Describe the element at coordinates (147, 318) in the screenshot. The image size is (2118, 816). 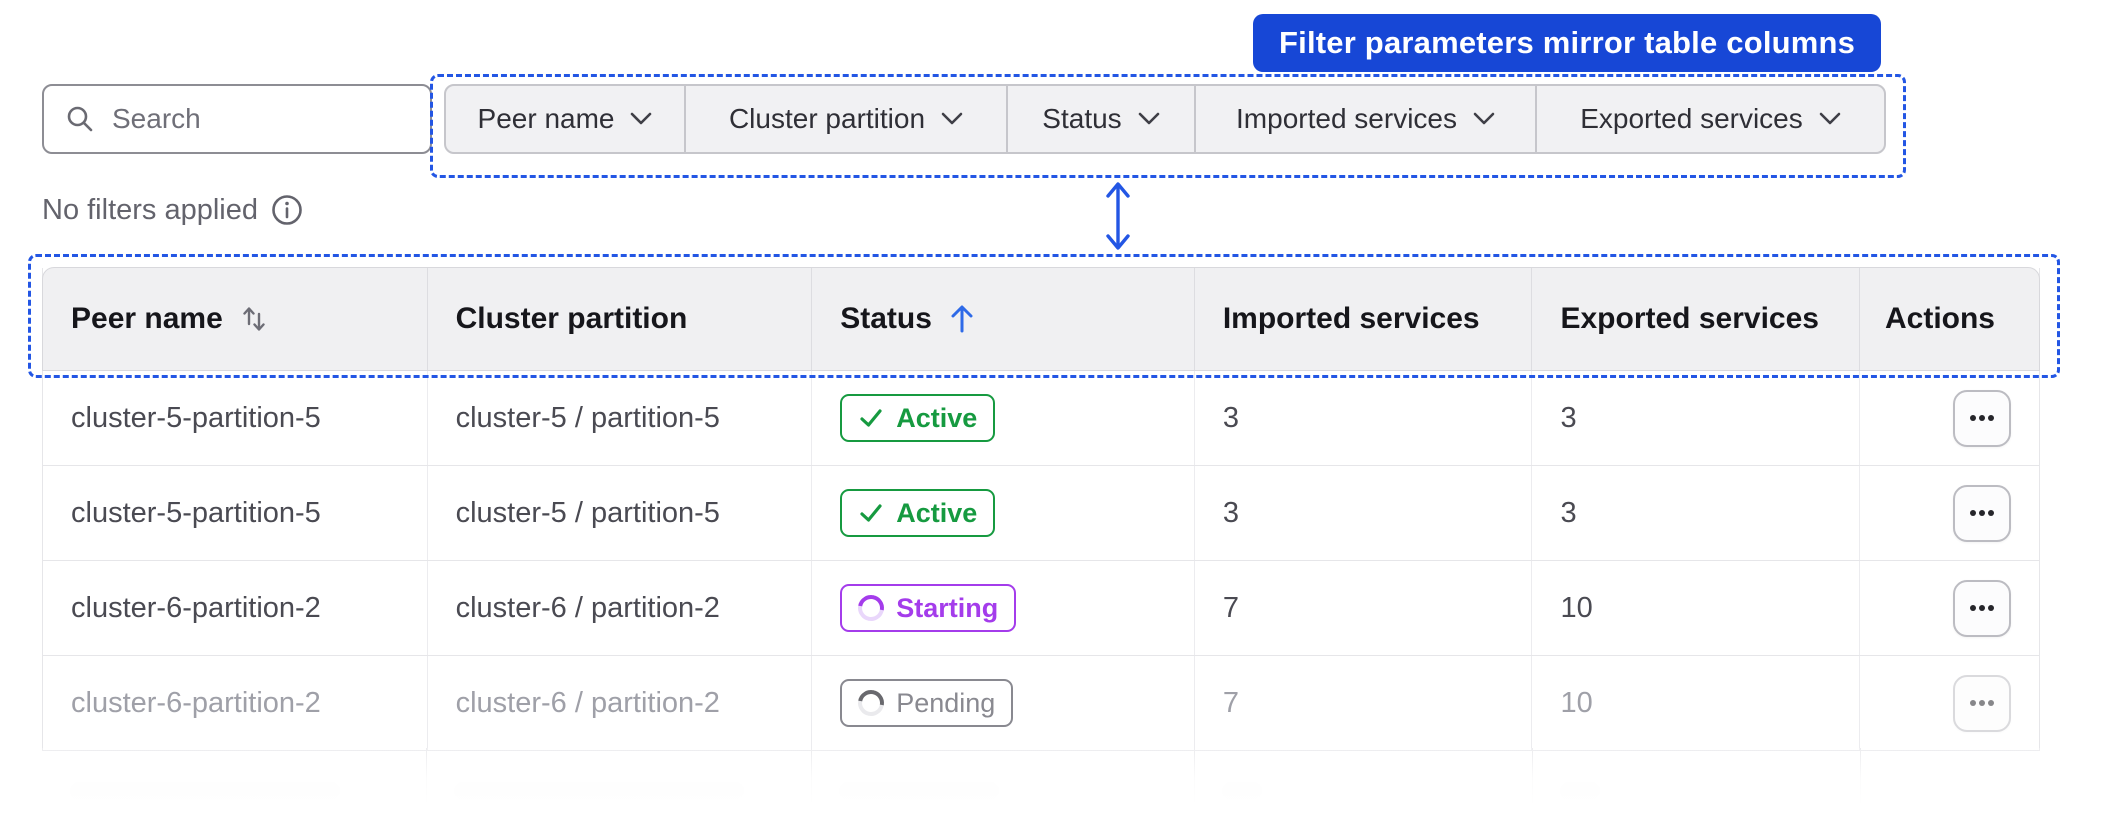
I see `column-label: Peer name` at that location.